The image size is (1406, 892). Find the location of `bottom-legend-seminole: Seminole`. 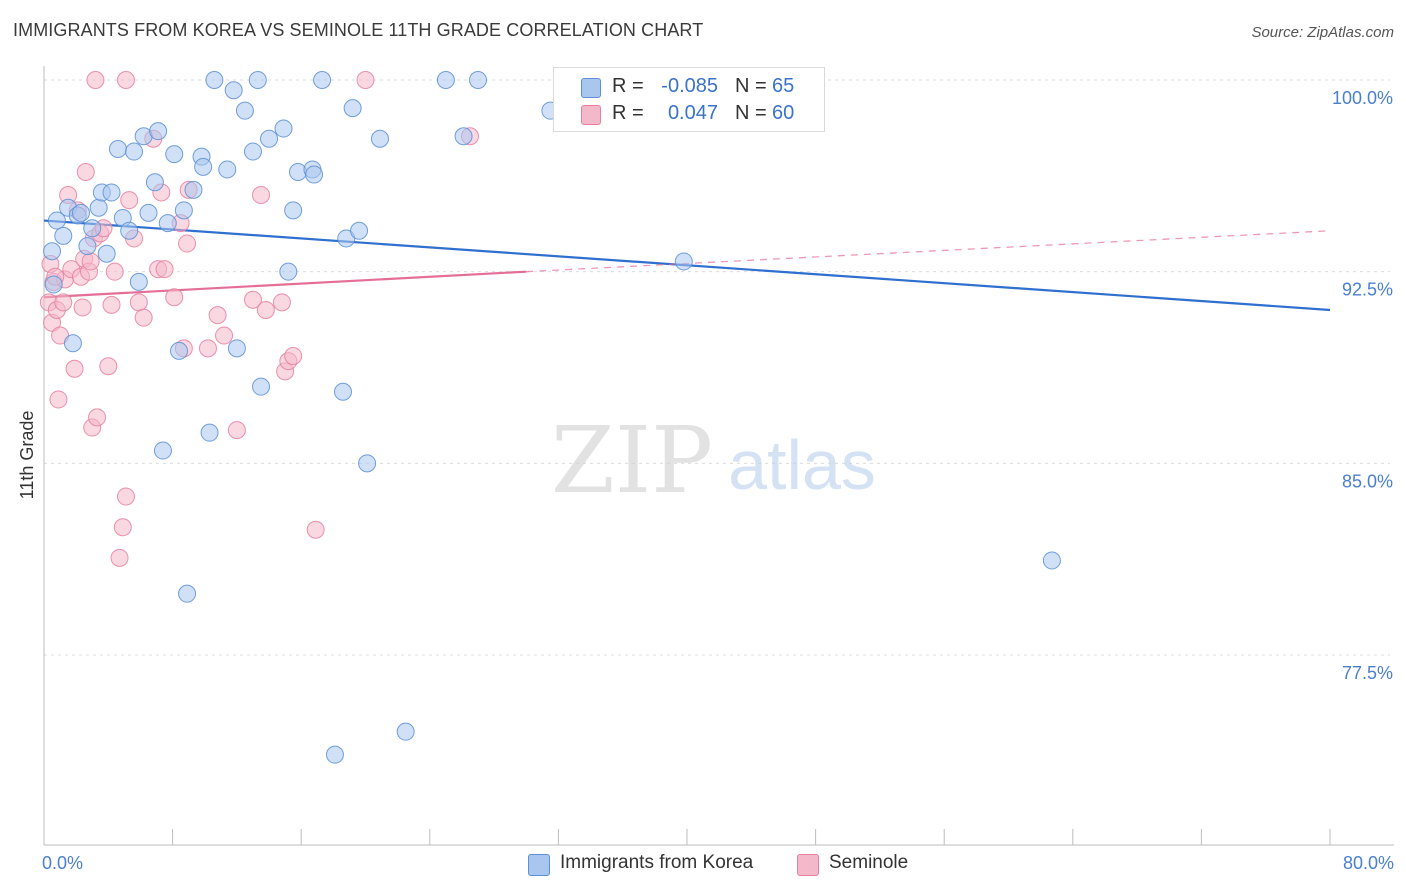

bottom-legend-seminole: Seminole is located at coordinates (862, 864).